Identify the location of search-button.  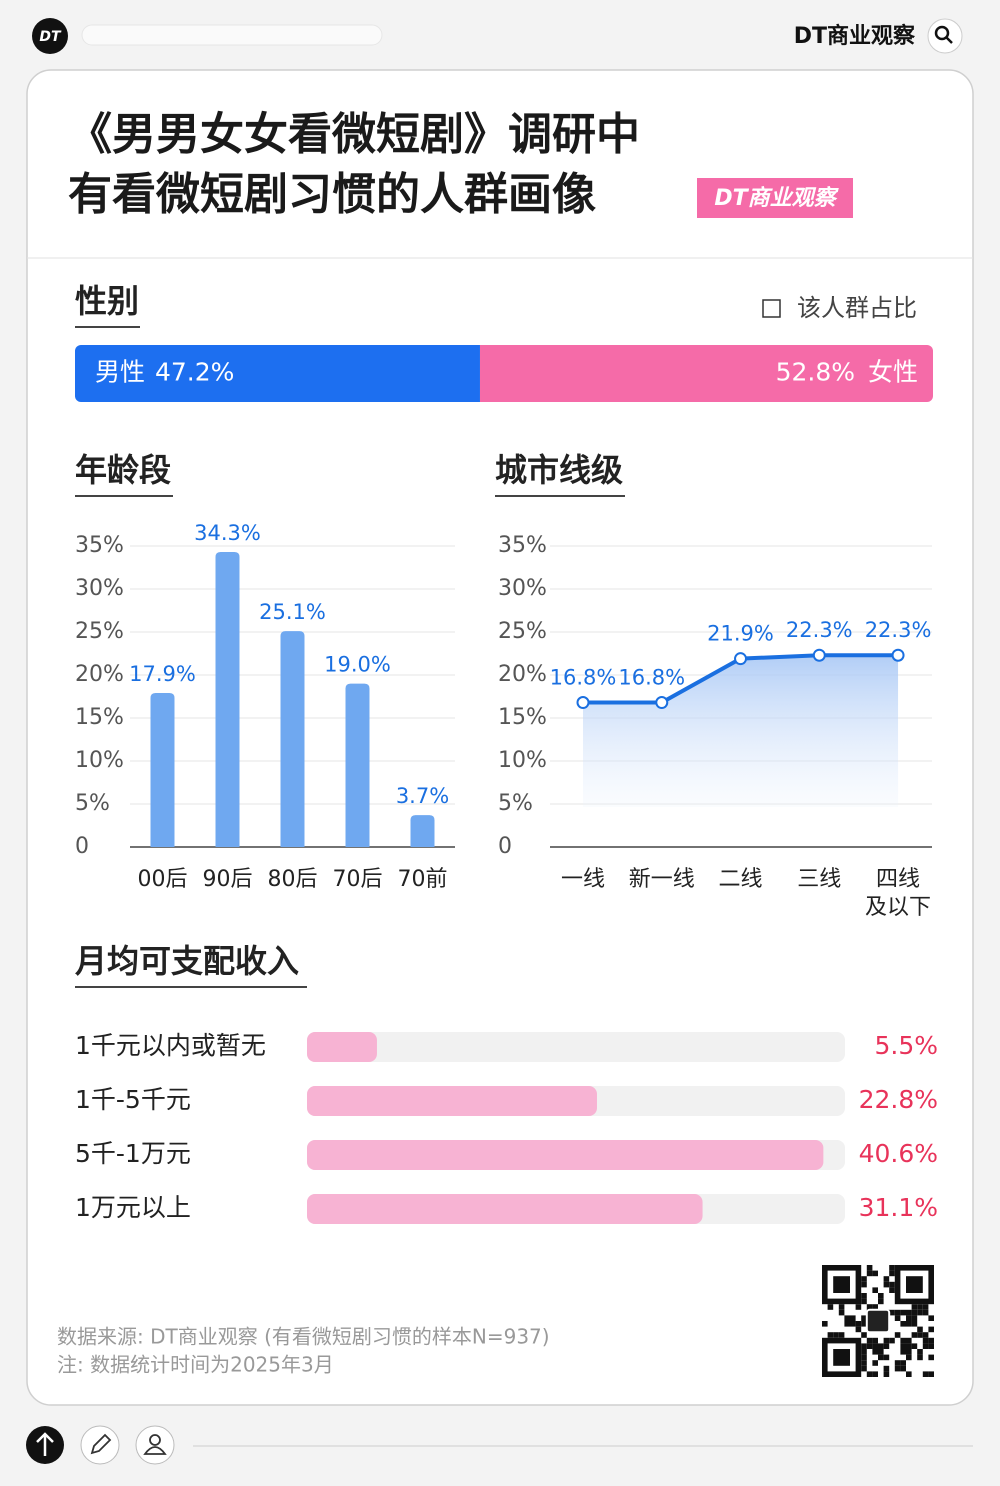
(945, 36).